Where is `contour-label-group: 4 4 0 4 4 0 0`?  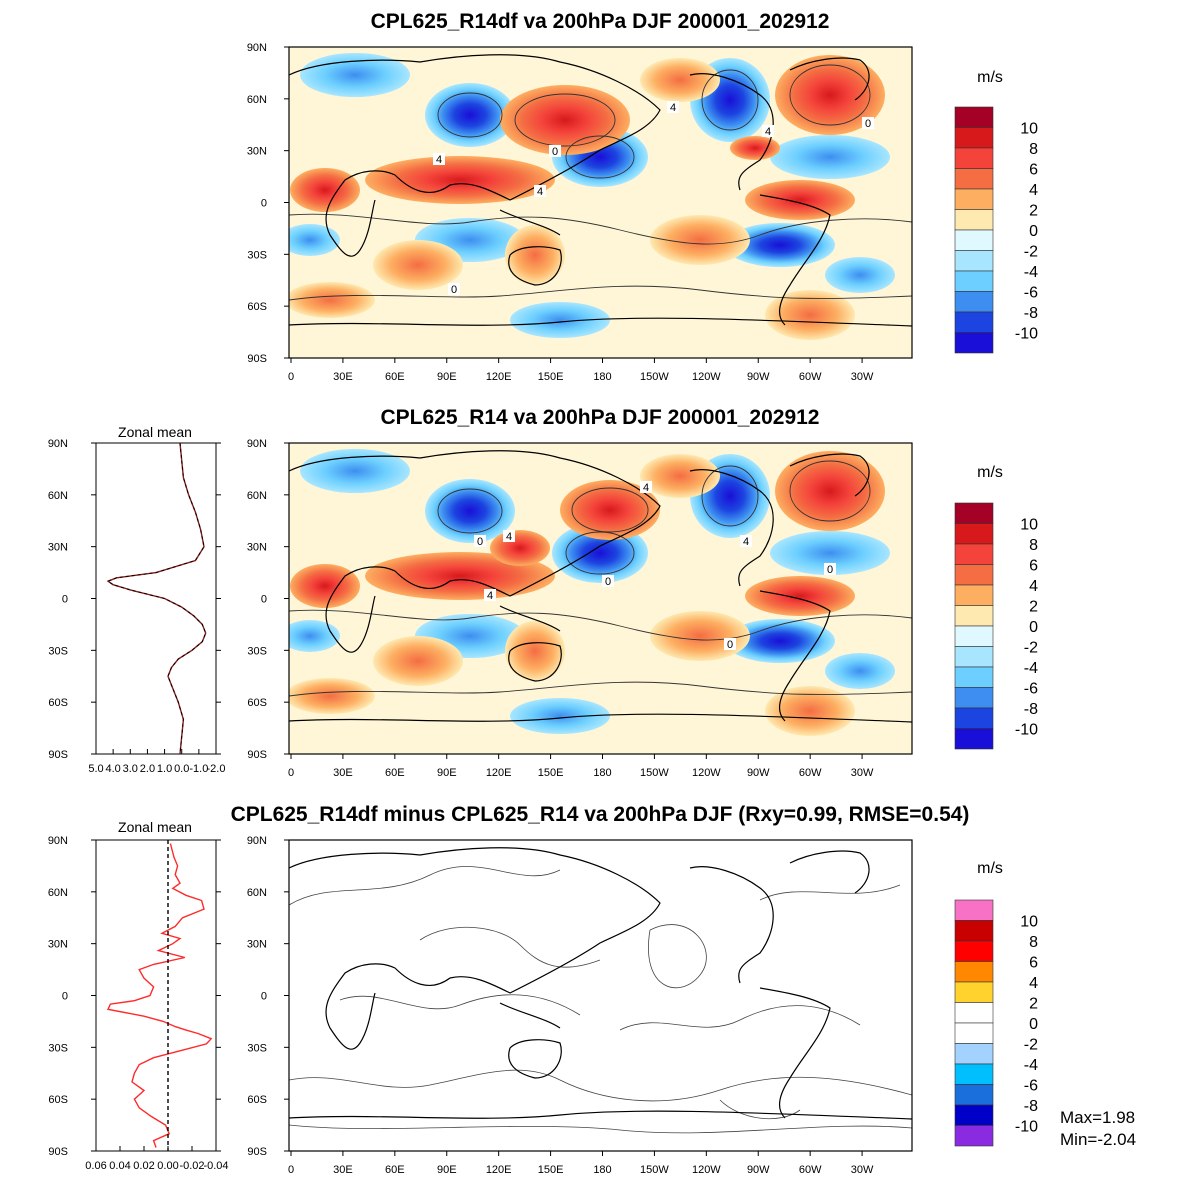
contour-label-group: 4 4 0 4 4 0 0 is located at coordinates (653, 198).